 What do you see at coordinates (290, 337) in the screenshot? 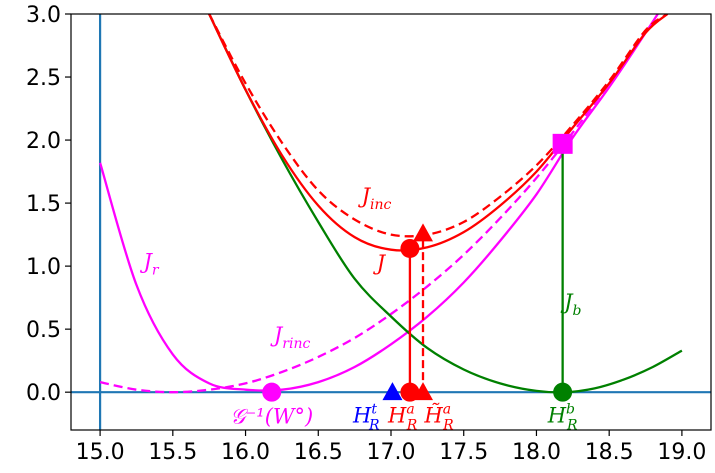
I see `label-jrinc: Jrinc` at bounding box center [290, 337].